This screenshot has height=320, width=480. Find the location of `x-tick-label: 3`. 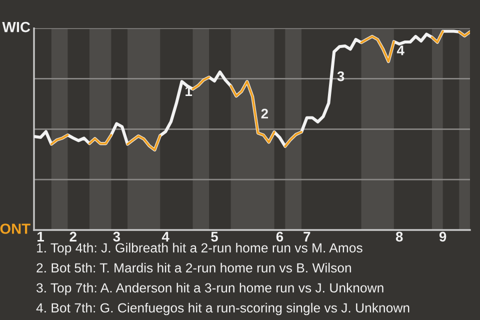

x-tick-label: 3 is located at coordinates (116, 237).